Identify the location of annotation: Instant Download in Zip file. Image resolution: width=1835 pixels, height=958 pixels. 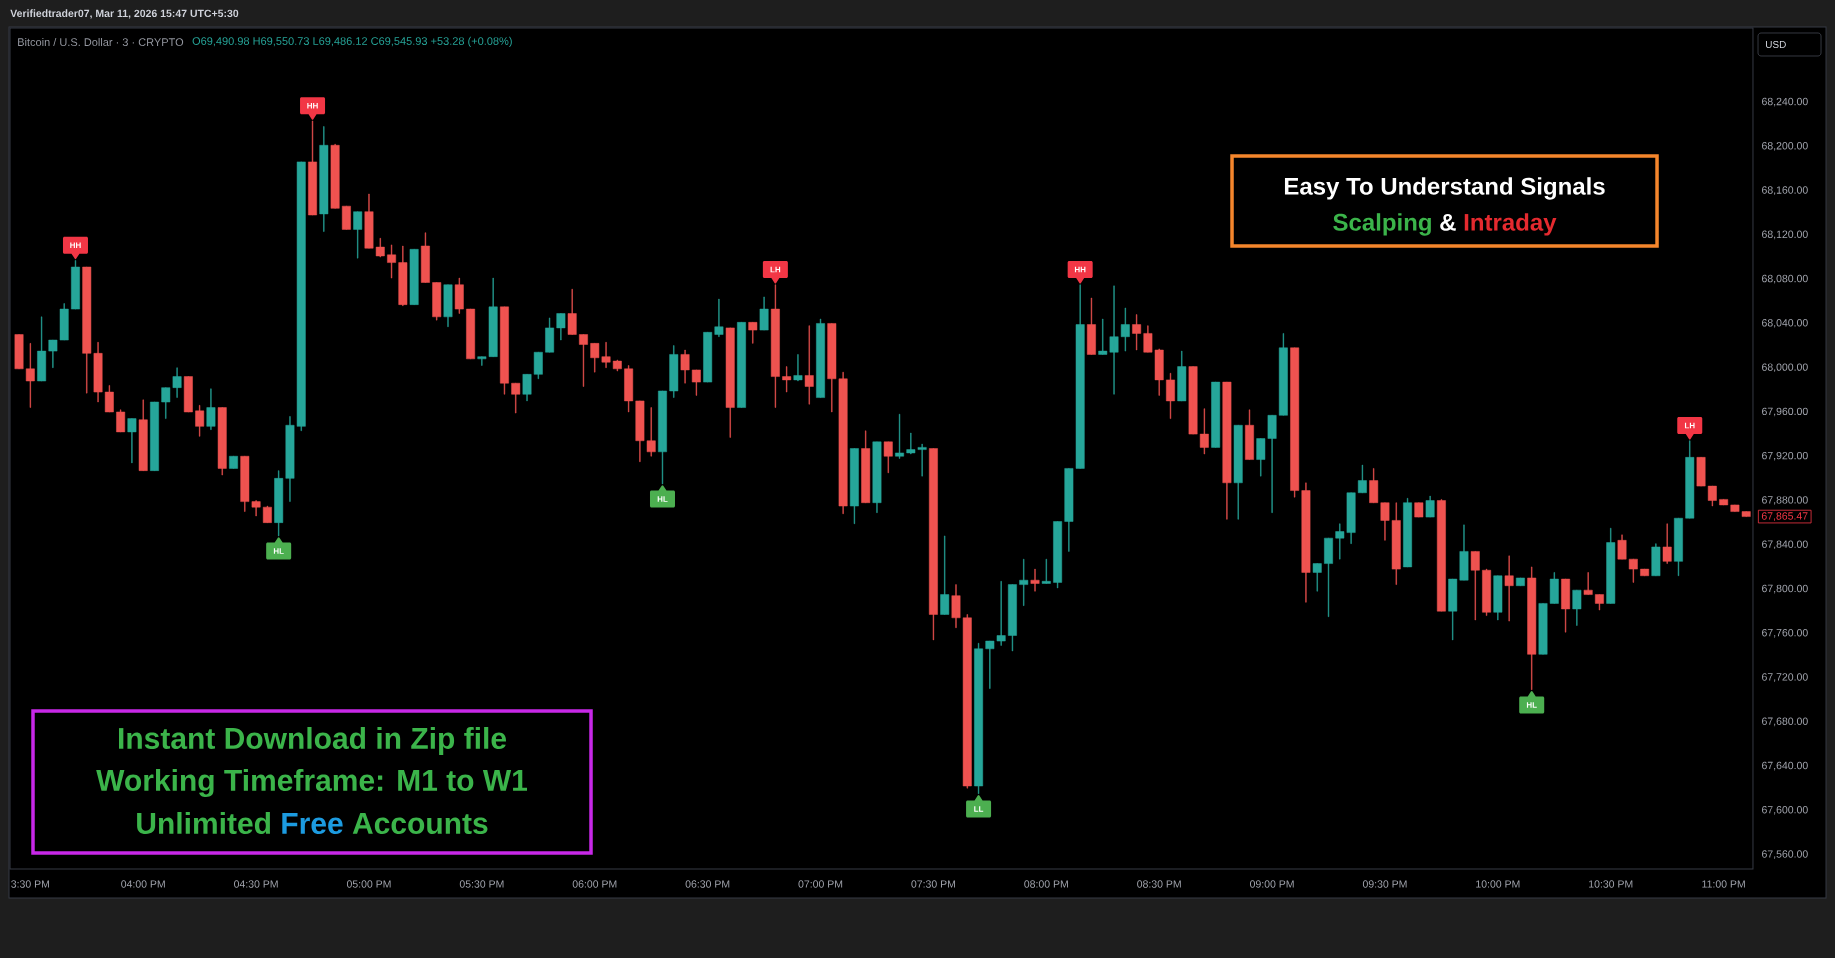
(313, 741).